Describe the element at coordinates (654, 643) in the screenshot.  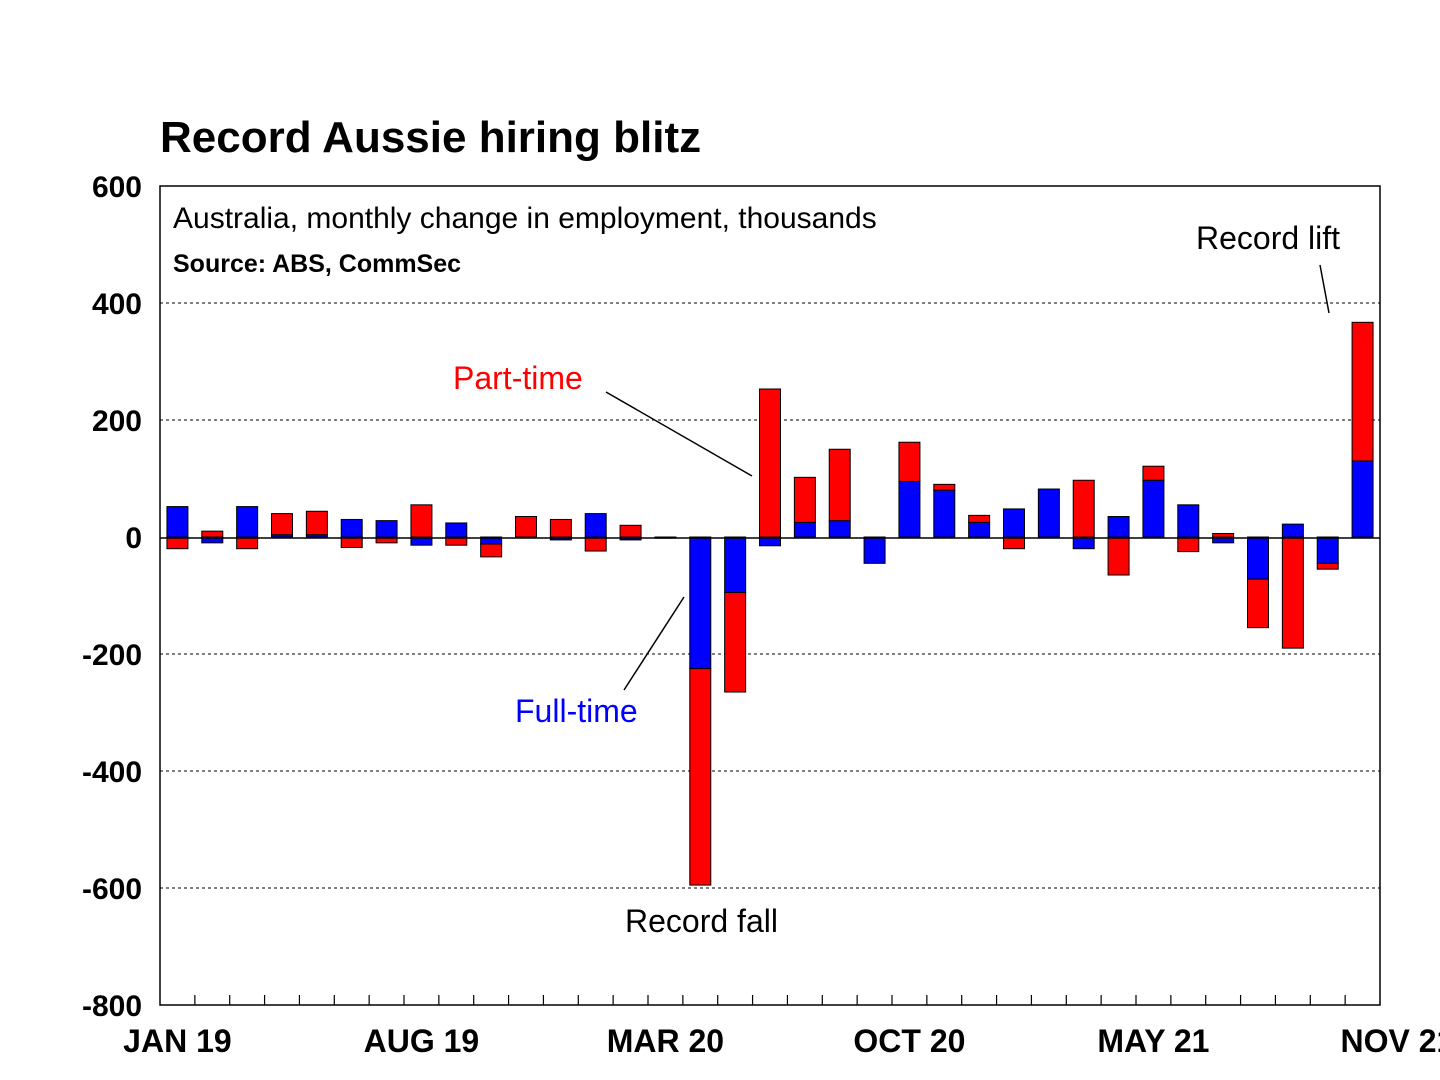
I see `full-time-pointer` at that location.